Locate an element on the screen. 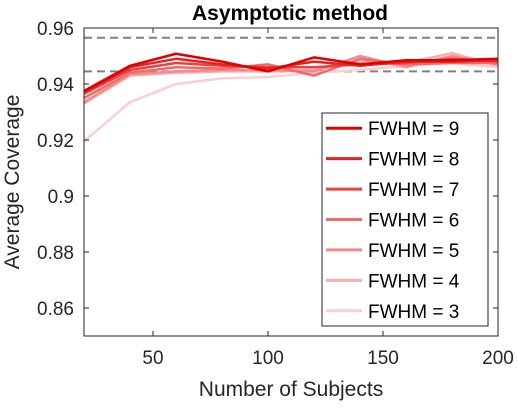  chart-title: Asymptotic method is located at coordinates (290, 13).